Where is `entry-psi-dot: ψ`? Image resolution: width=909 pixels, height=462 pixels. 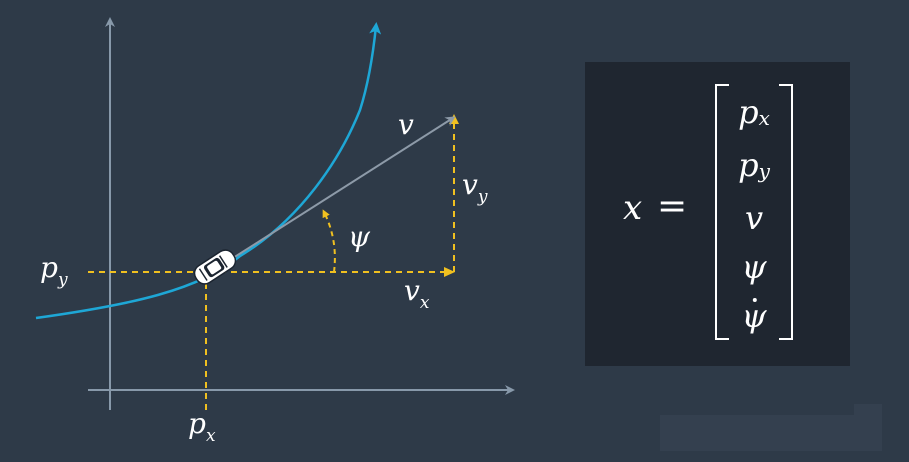
entry-psi-dot: ψ is located at coordinates (753, 316).